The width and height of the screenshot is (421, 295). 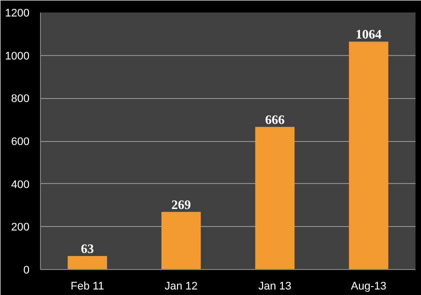 What do you see at coordinates (369, 34) in the screenshot?
I see `data-label: 1064` at bounding box center [369, 34].